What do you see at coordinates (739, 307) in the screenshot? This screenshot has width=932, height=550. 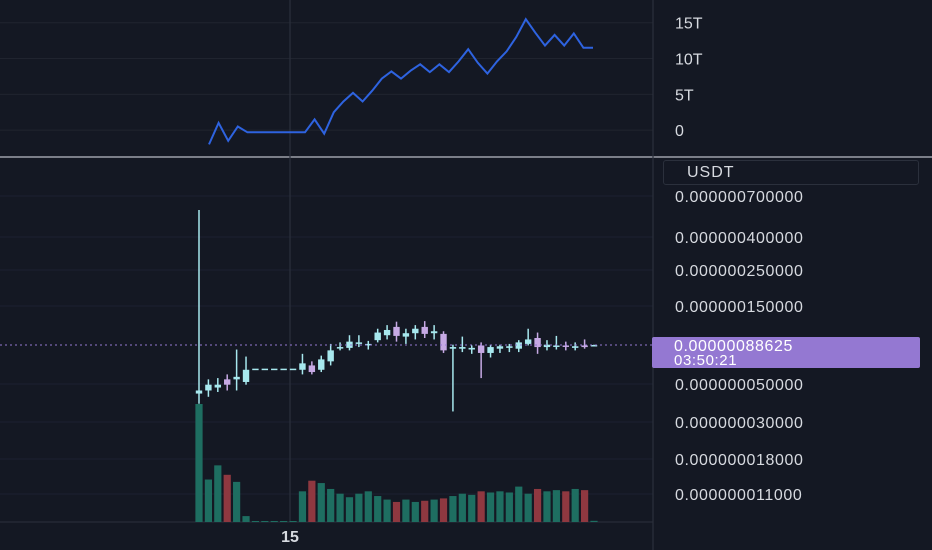 I see `main-y-tick-label: 0.000000150000` at bounding box center [739, 307].